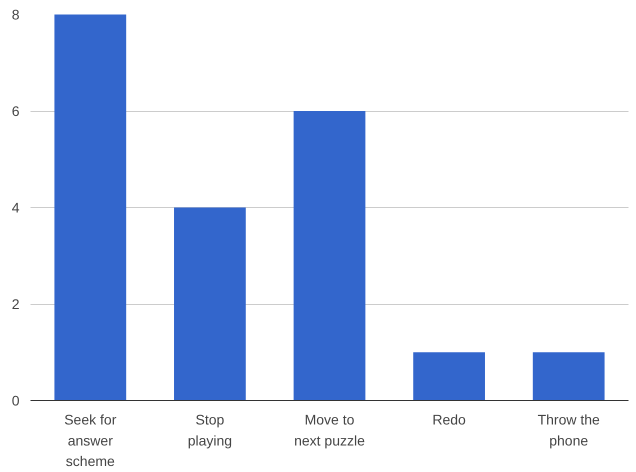 Image resolution: width=636 pixels, height=472 pixels. What do you see at coordinates (330, 430) in the screenshot?
I see `x-tick-label: Move to next puzzle` at bounding box center [330, 430].